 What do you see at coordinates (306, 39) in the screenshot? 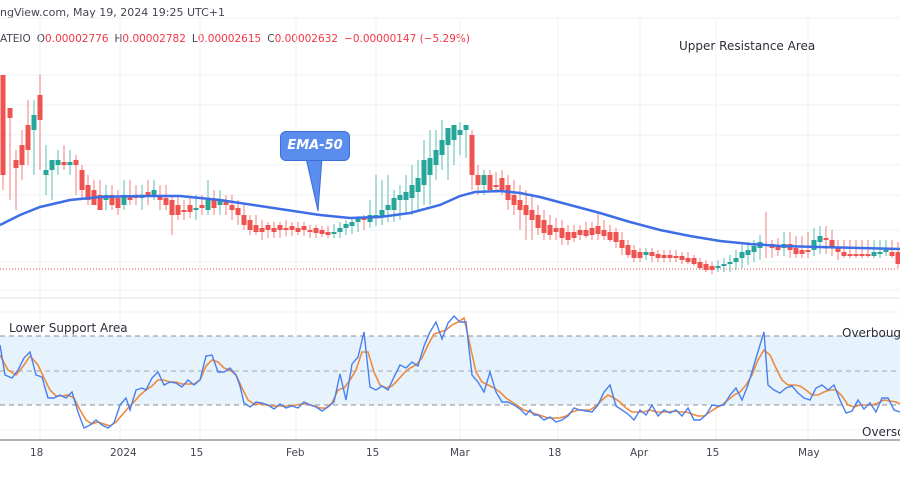
I see `close-value: 0.00002632` at bounding box center [306, 39].